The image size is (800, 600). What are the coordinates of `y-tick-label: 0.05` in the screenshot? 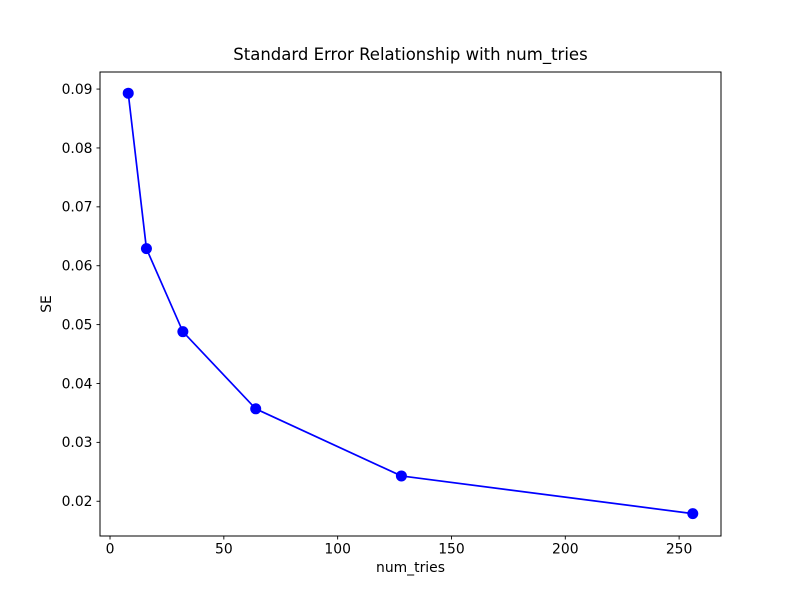 It's located at (77, 325).